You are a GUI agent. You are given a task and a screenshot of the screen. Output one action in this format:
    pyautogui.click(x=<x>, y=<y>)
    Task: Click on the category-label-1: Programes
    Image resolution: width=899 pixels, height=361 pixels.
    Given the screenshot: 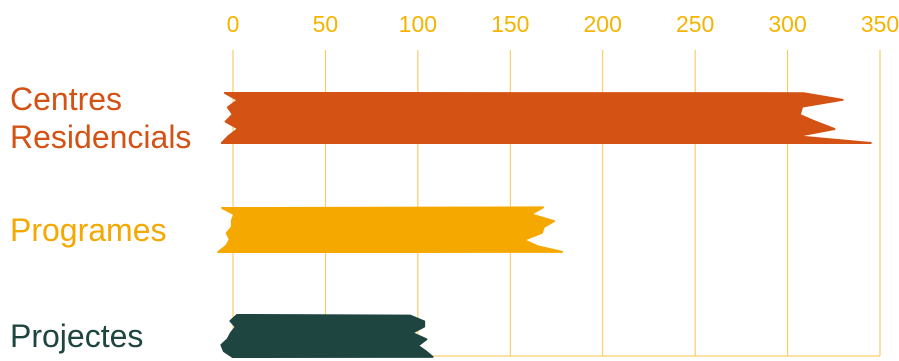 What is the action you would take?
    pyautogui.click(x=88, y=230)
    